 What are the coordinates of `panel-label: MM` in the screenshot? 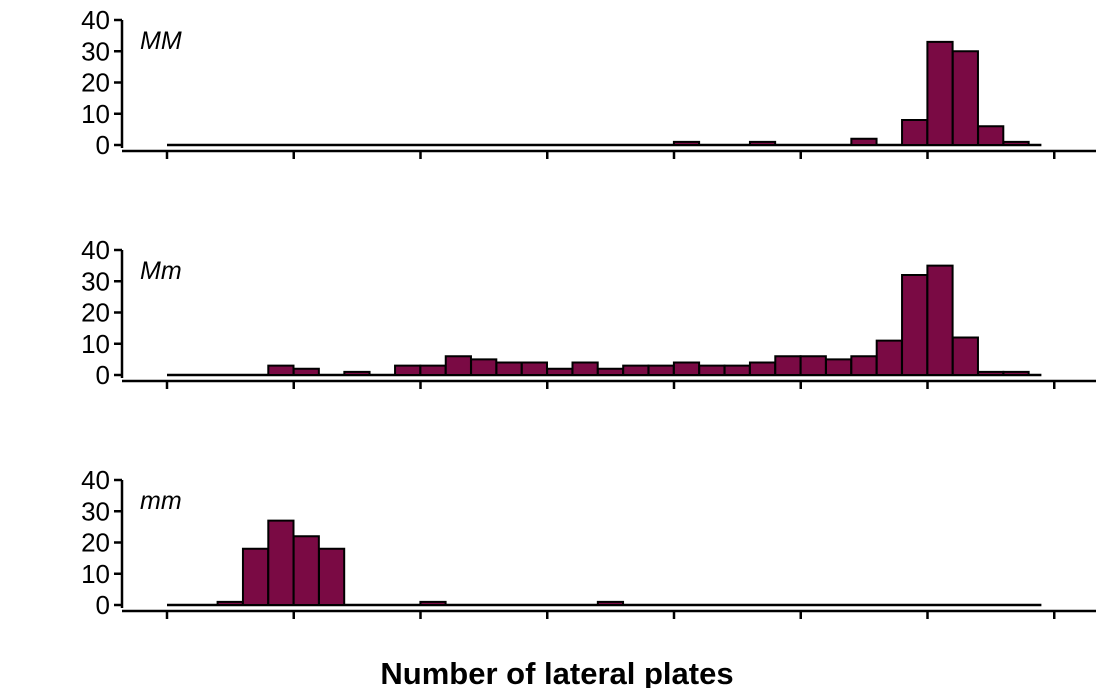 It's located at (161, 41).